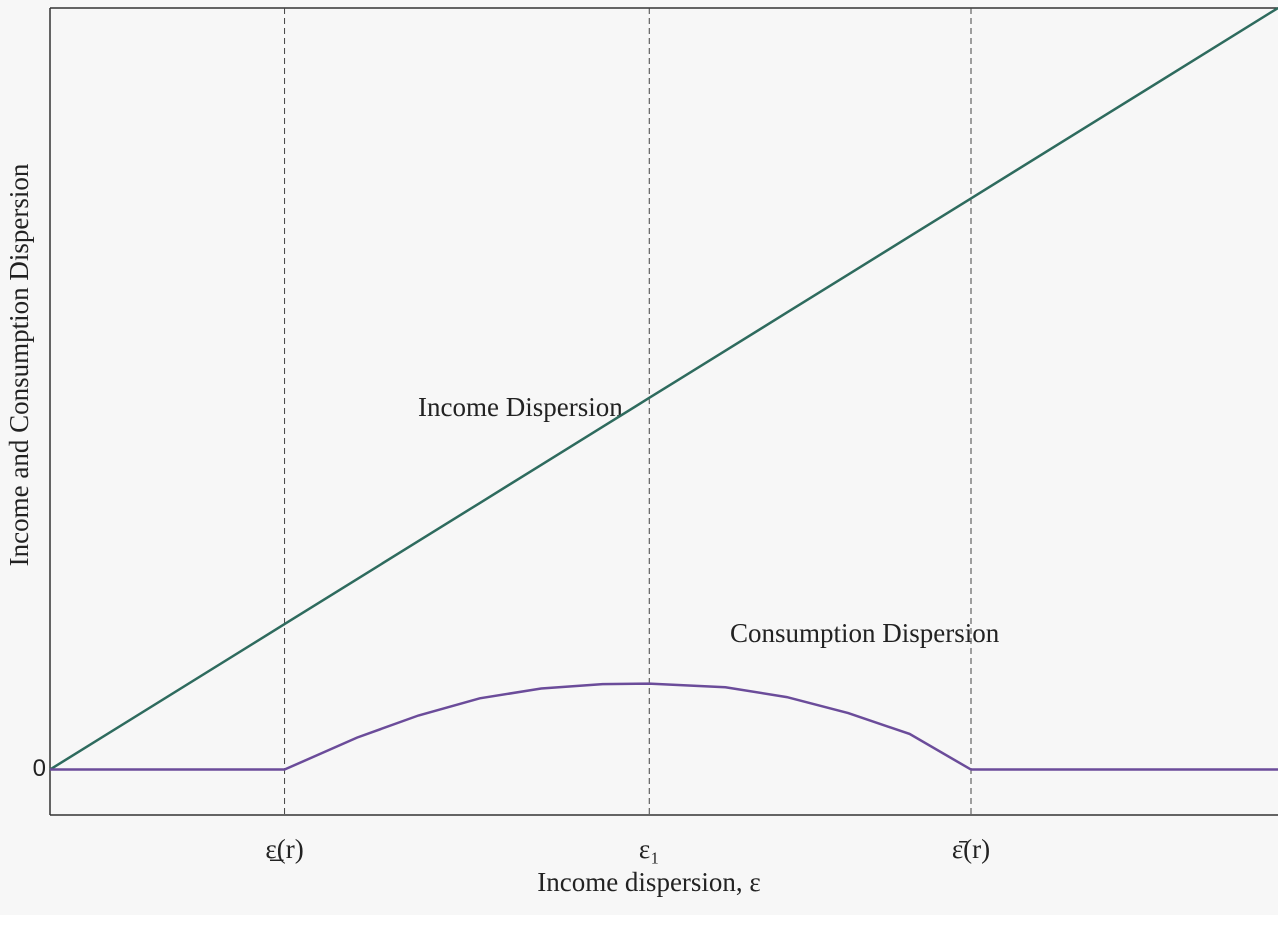 The height and width of the screenshot is (928, 1278). I want to click on annotation: Income Dispersion, so click(520, 407).